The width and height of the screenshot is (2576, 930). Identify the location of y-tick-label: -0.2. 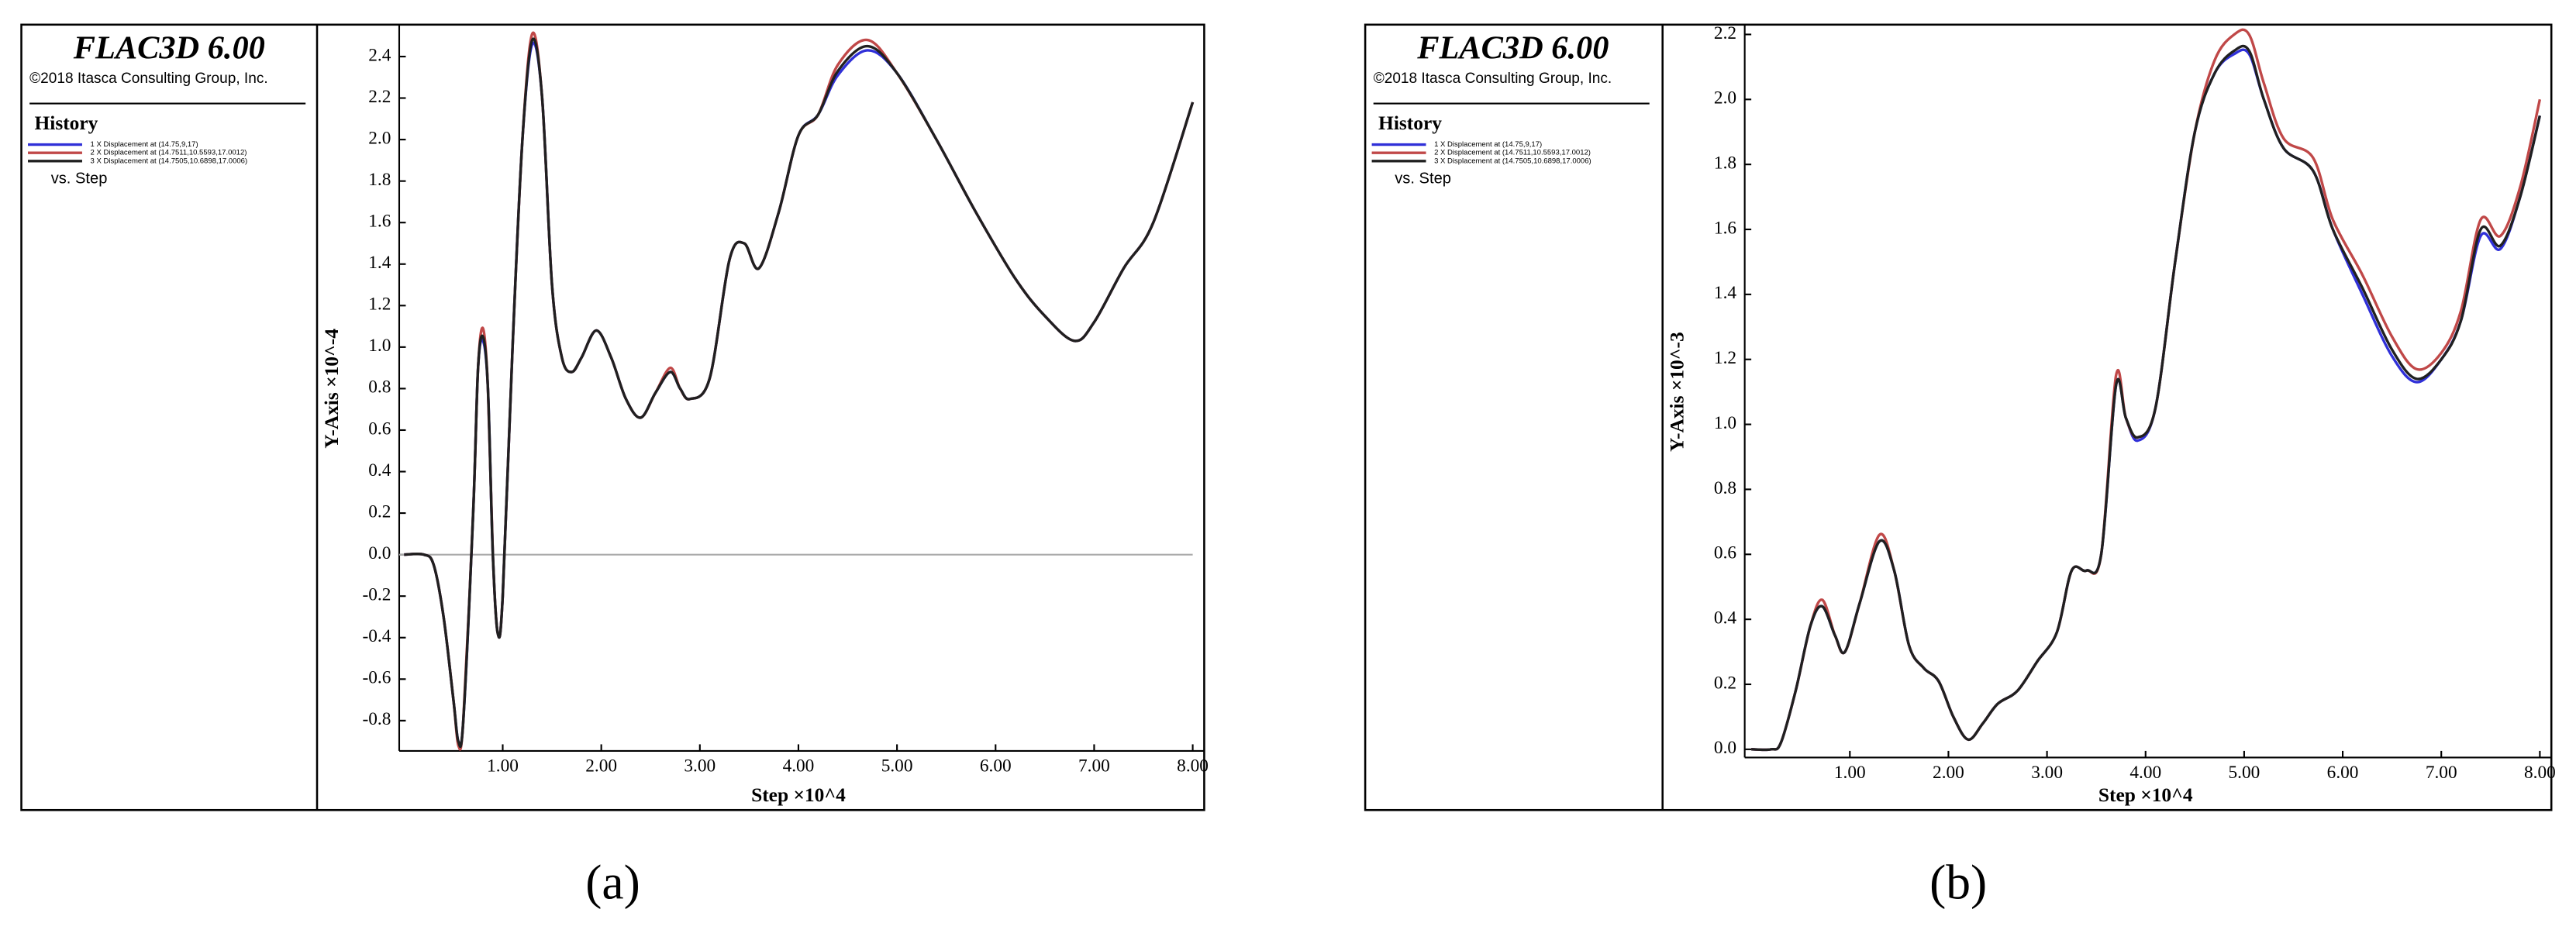
(377, 595).